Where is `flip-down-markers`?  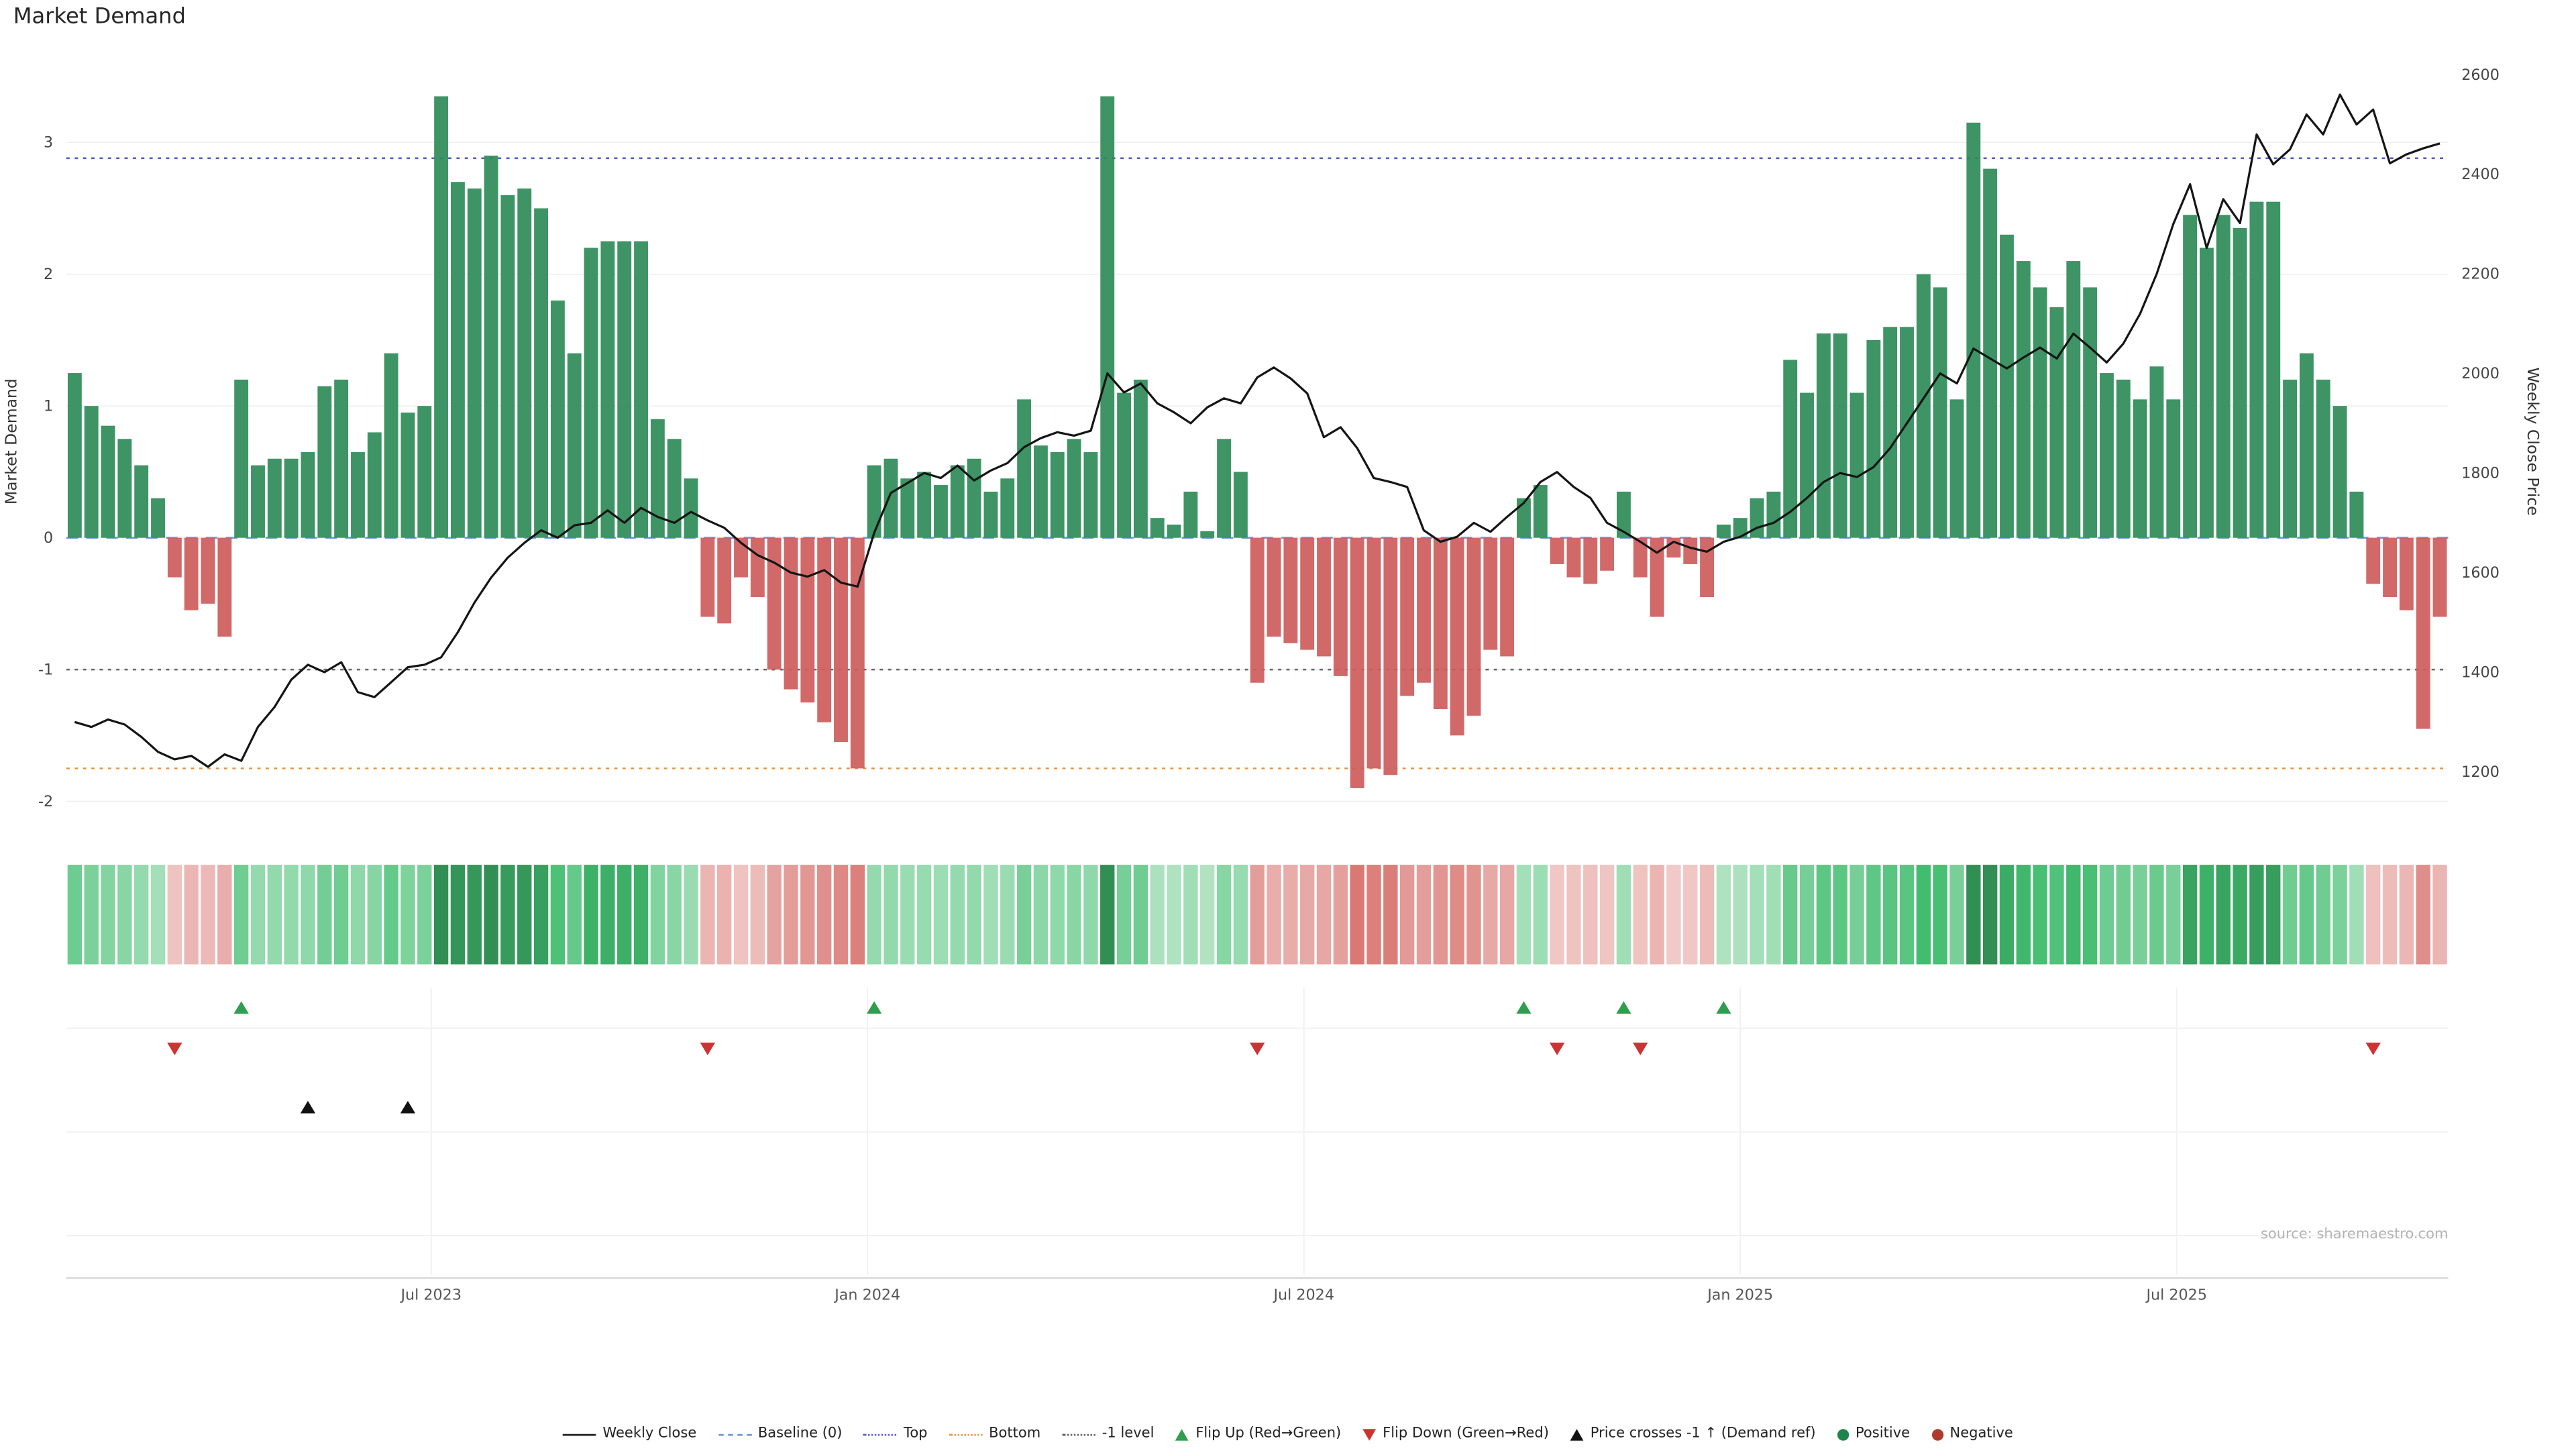 flip-down-markers is located at coordinates (1274, 1048).